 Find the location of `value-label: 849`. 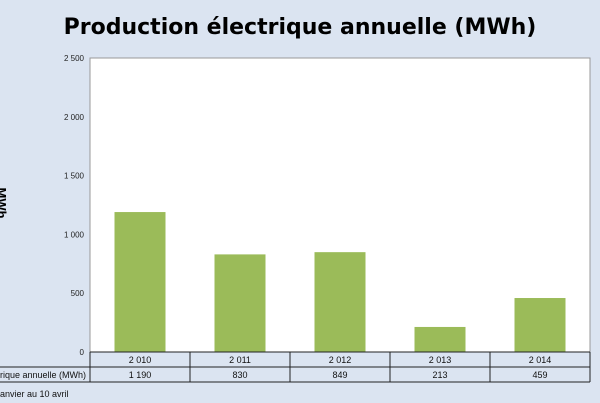

value-label: 849 is located at coordinates (339, 375).